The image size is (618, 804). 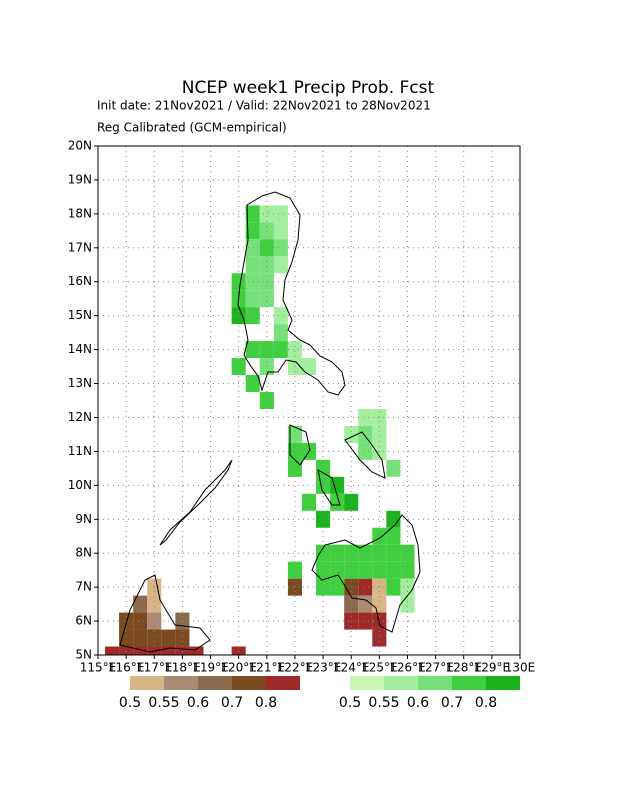 What do you see at coordinates (319, 693) in the screenshot?
I see `legend-layer: 0.5 0.55 0.6 0.7 0.8 0.5 0.55 0.6 0.7 0.8` at bounding box center [319, 693].